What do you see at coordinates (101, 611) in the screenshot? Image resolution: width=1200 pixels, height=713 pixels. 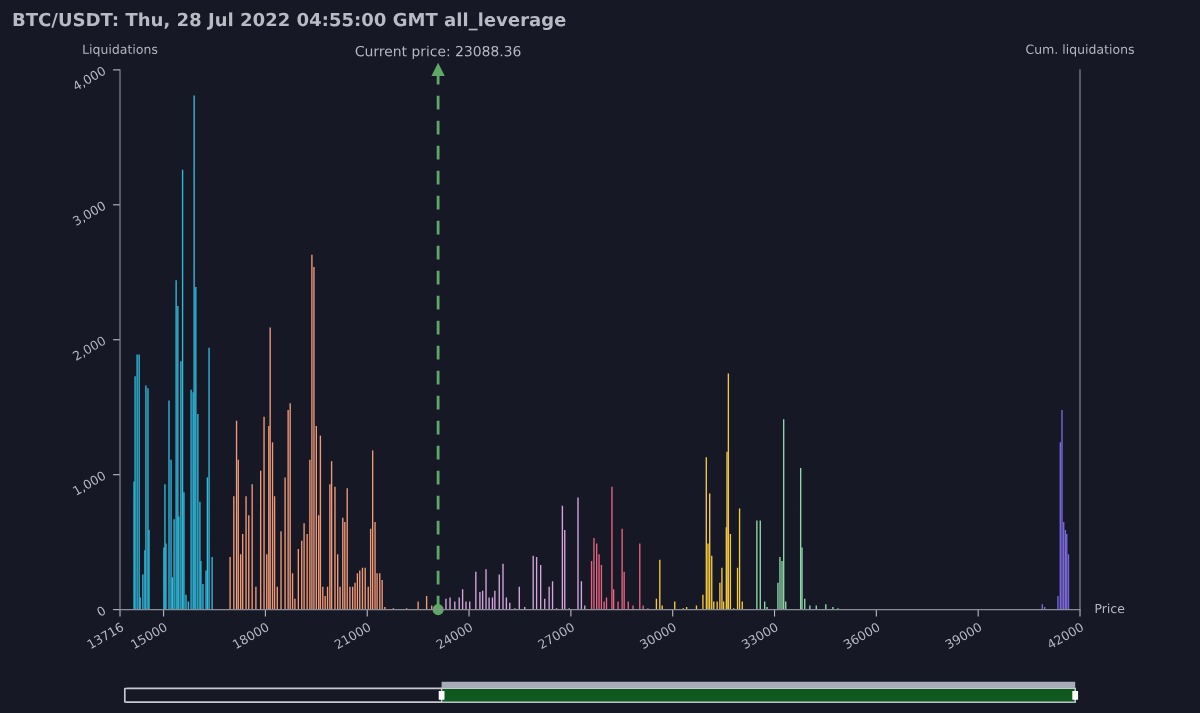 I see `y-tick-label: 0` at bounding box center [101, 611].